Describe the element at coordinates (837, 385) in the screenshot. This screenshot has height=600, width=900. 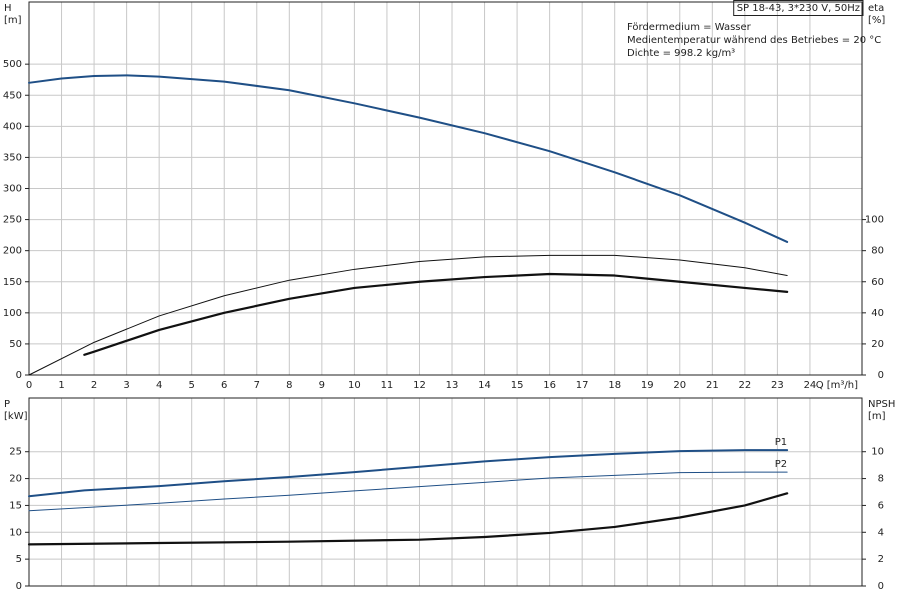
I see `x-axis-label: Q [m³/h]` at that location.